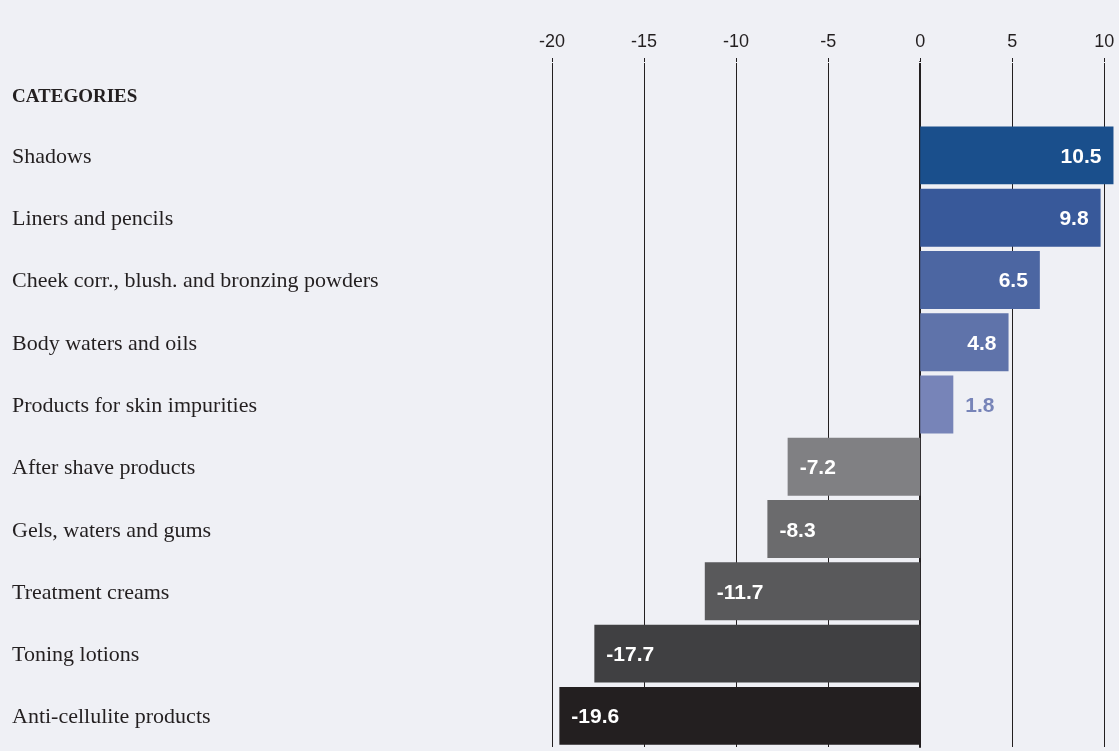 The image size is (1119, 751). Describe the element at coordinates (980, 404) in the screenshot. I see `data-label: 1.8` at that location.